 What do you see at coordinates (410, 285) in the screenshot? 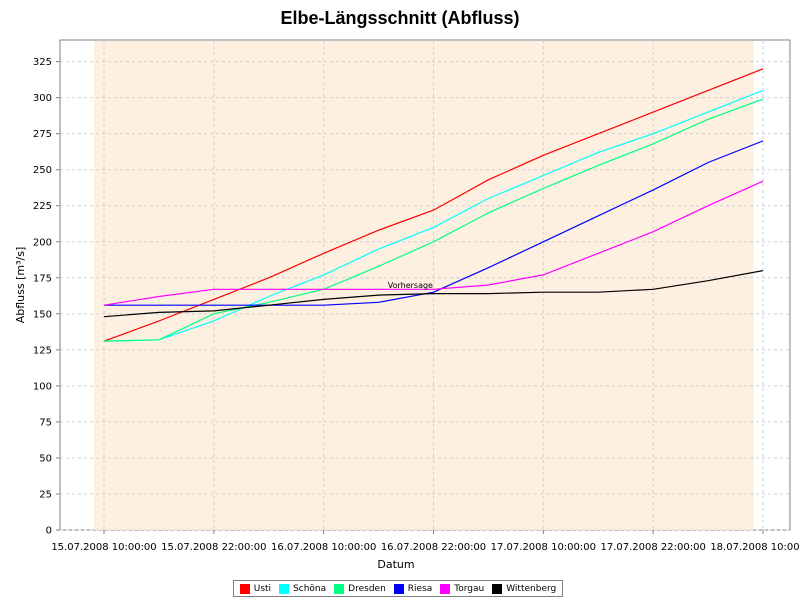
I see `forecast-annotation: Vorhersage` at bounding box center [410, 285].